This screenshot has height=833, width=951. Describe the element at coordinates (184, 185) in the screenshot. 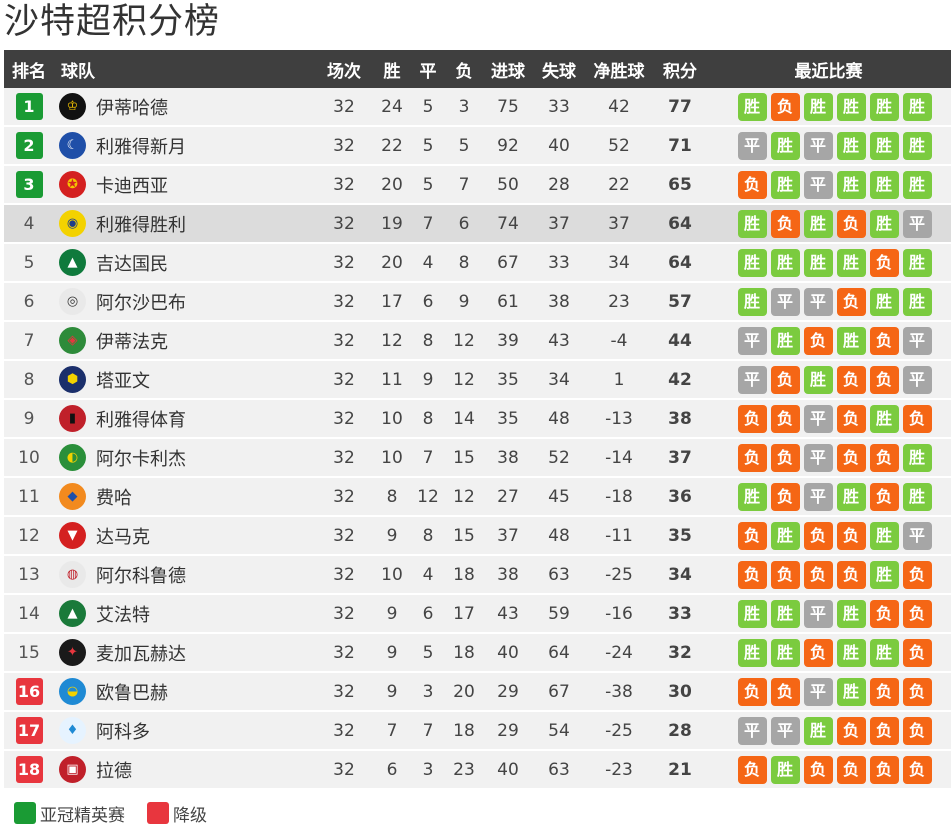

I see `team-cell: ✪ 卡迪西亚` at that location.